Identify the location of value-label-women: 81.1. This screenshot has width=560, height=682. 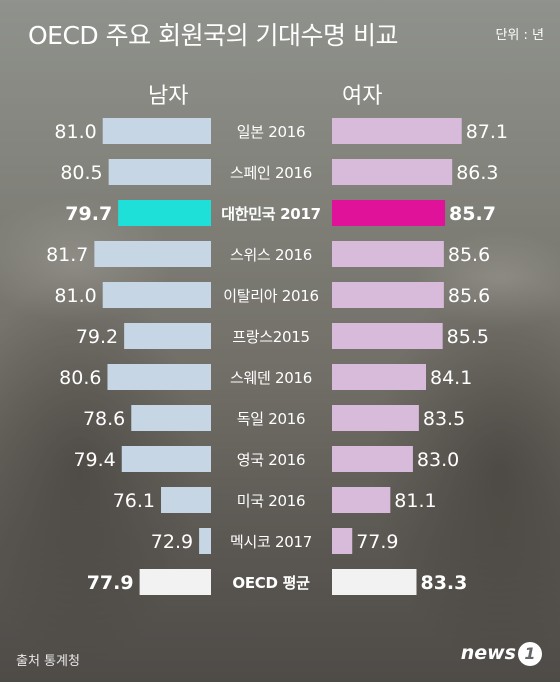
(415, 501).